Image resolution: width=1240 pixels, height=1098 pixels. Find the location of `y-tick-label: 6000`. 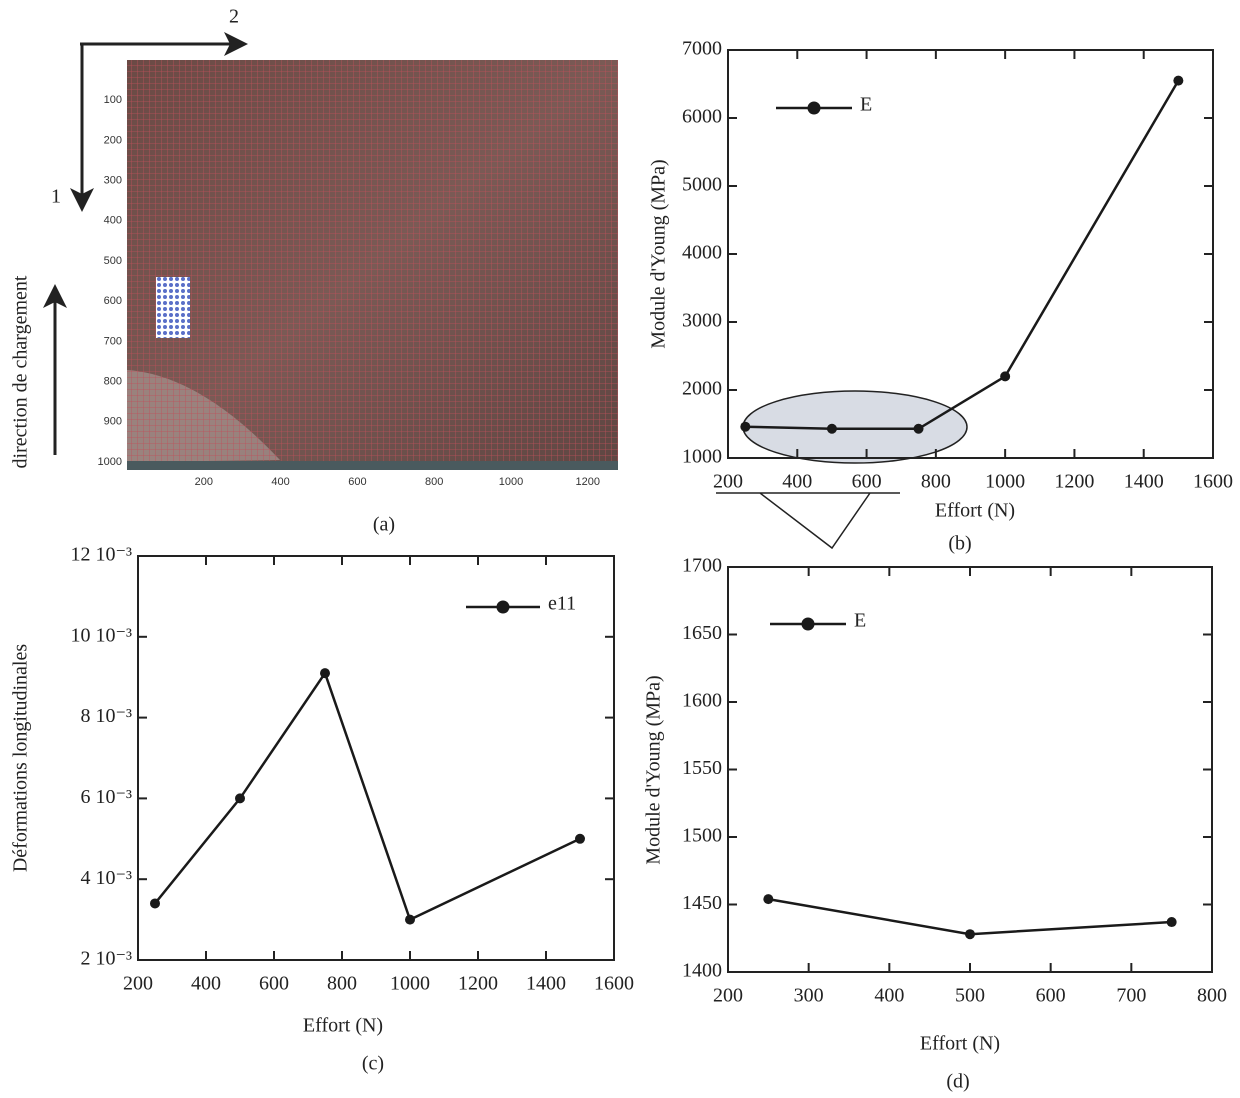

y-tick-label: 6000 is located at coordinates (702, 117).